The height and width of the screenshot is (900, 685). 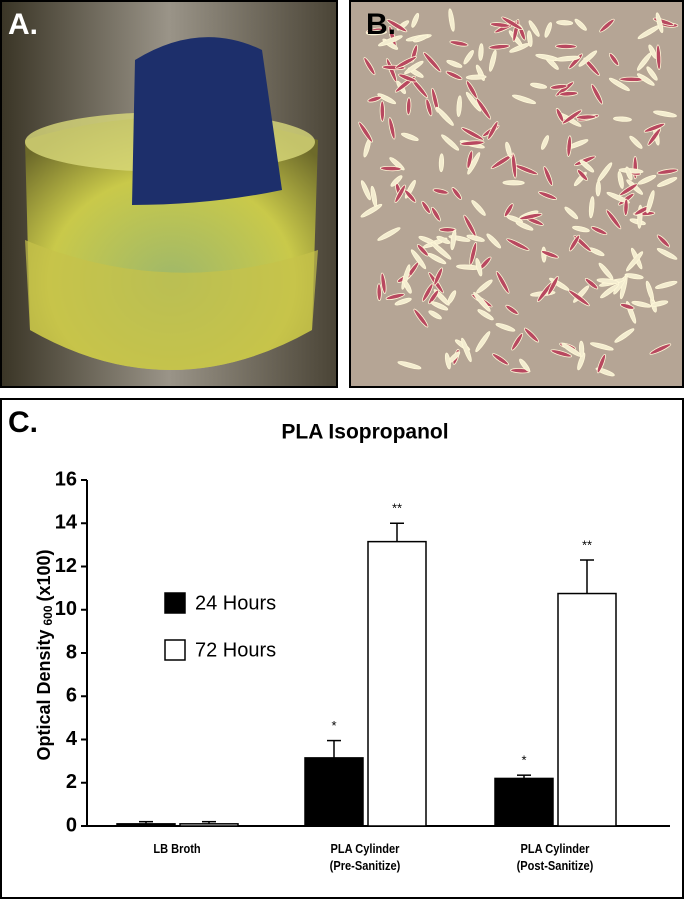 What do you see at coordinates (66, 609) in the screenshot?
I see `y-tick-label: 10` at bounding box center [66, 609].